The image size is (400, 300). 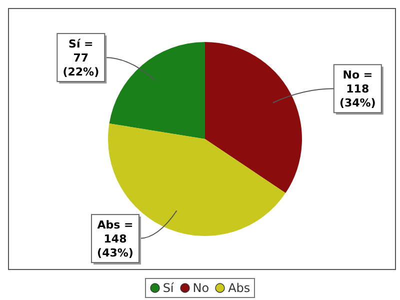 What do you see at coordinates (81, 58) in the screenshot?
I see `data-label: Sí = 77 (22%)` at bounding box center [81, 58].